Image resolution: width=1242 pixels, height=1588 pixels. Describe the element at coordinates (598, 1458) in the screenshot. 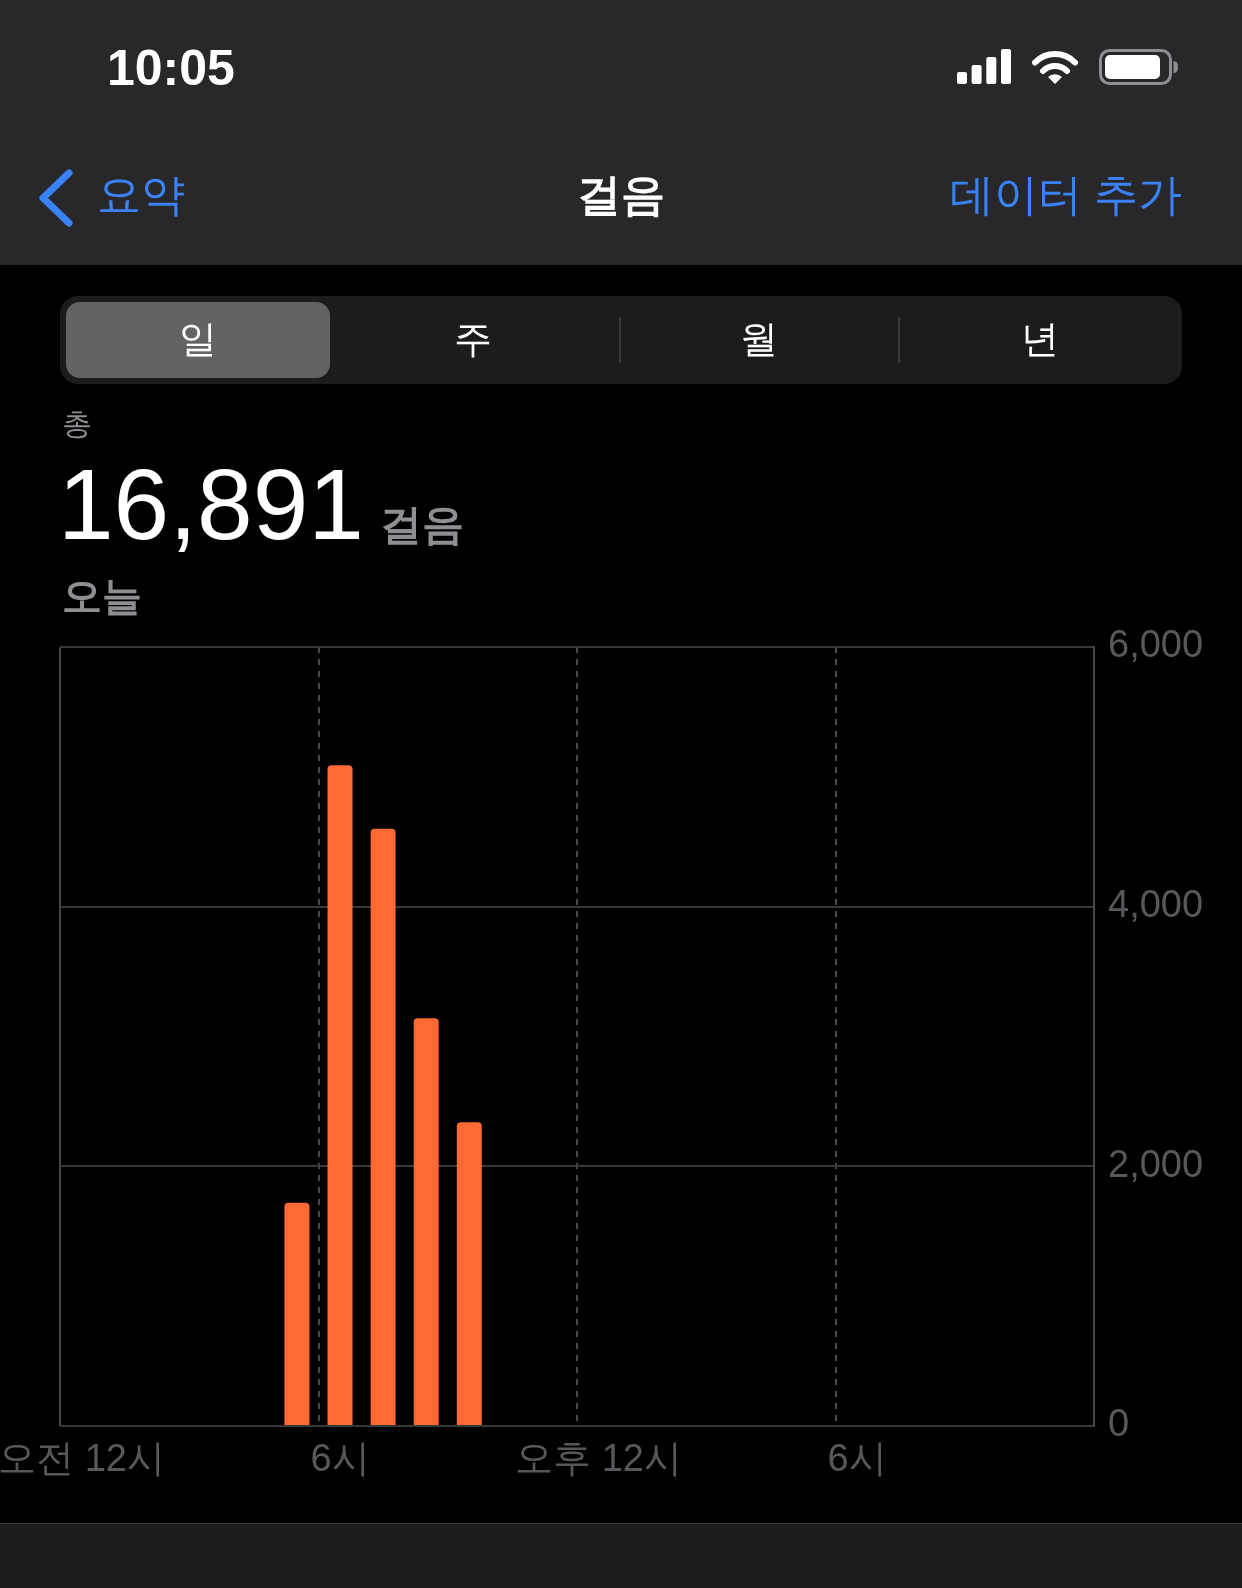

I see `x-tick-label: 오후 12시` at that location.